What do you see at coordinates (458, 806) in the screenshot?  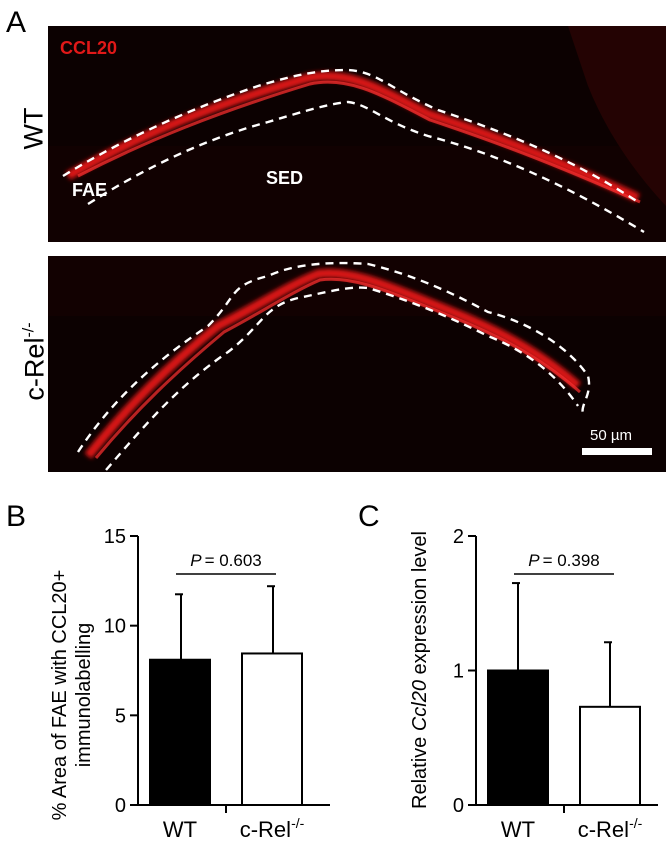 I see `chart-c-ytick-label-0: 0` at bounding box center [458, 806].